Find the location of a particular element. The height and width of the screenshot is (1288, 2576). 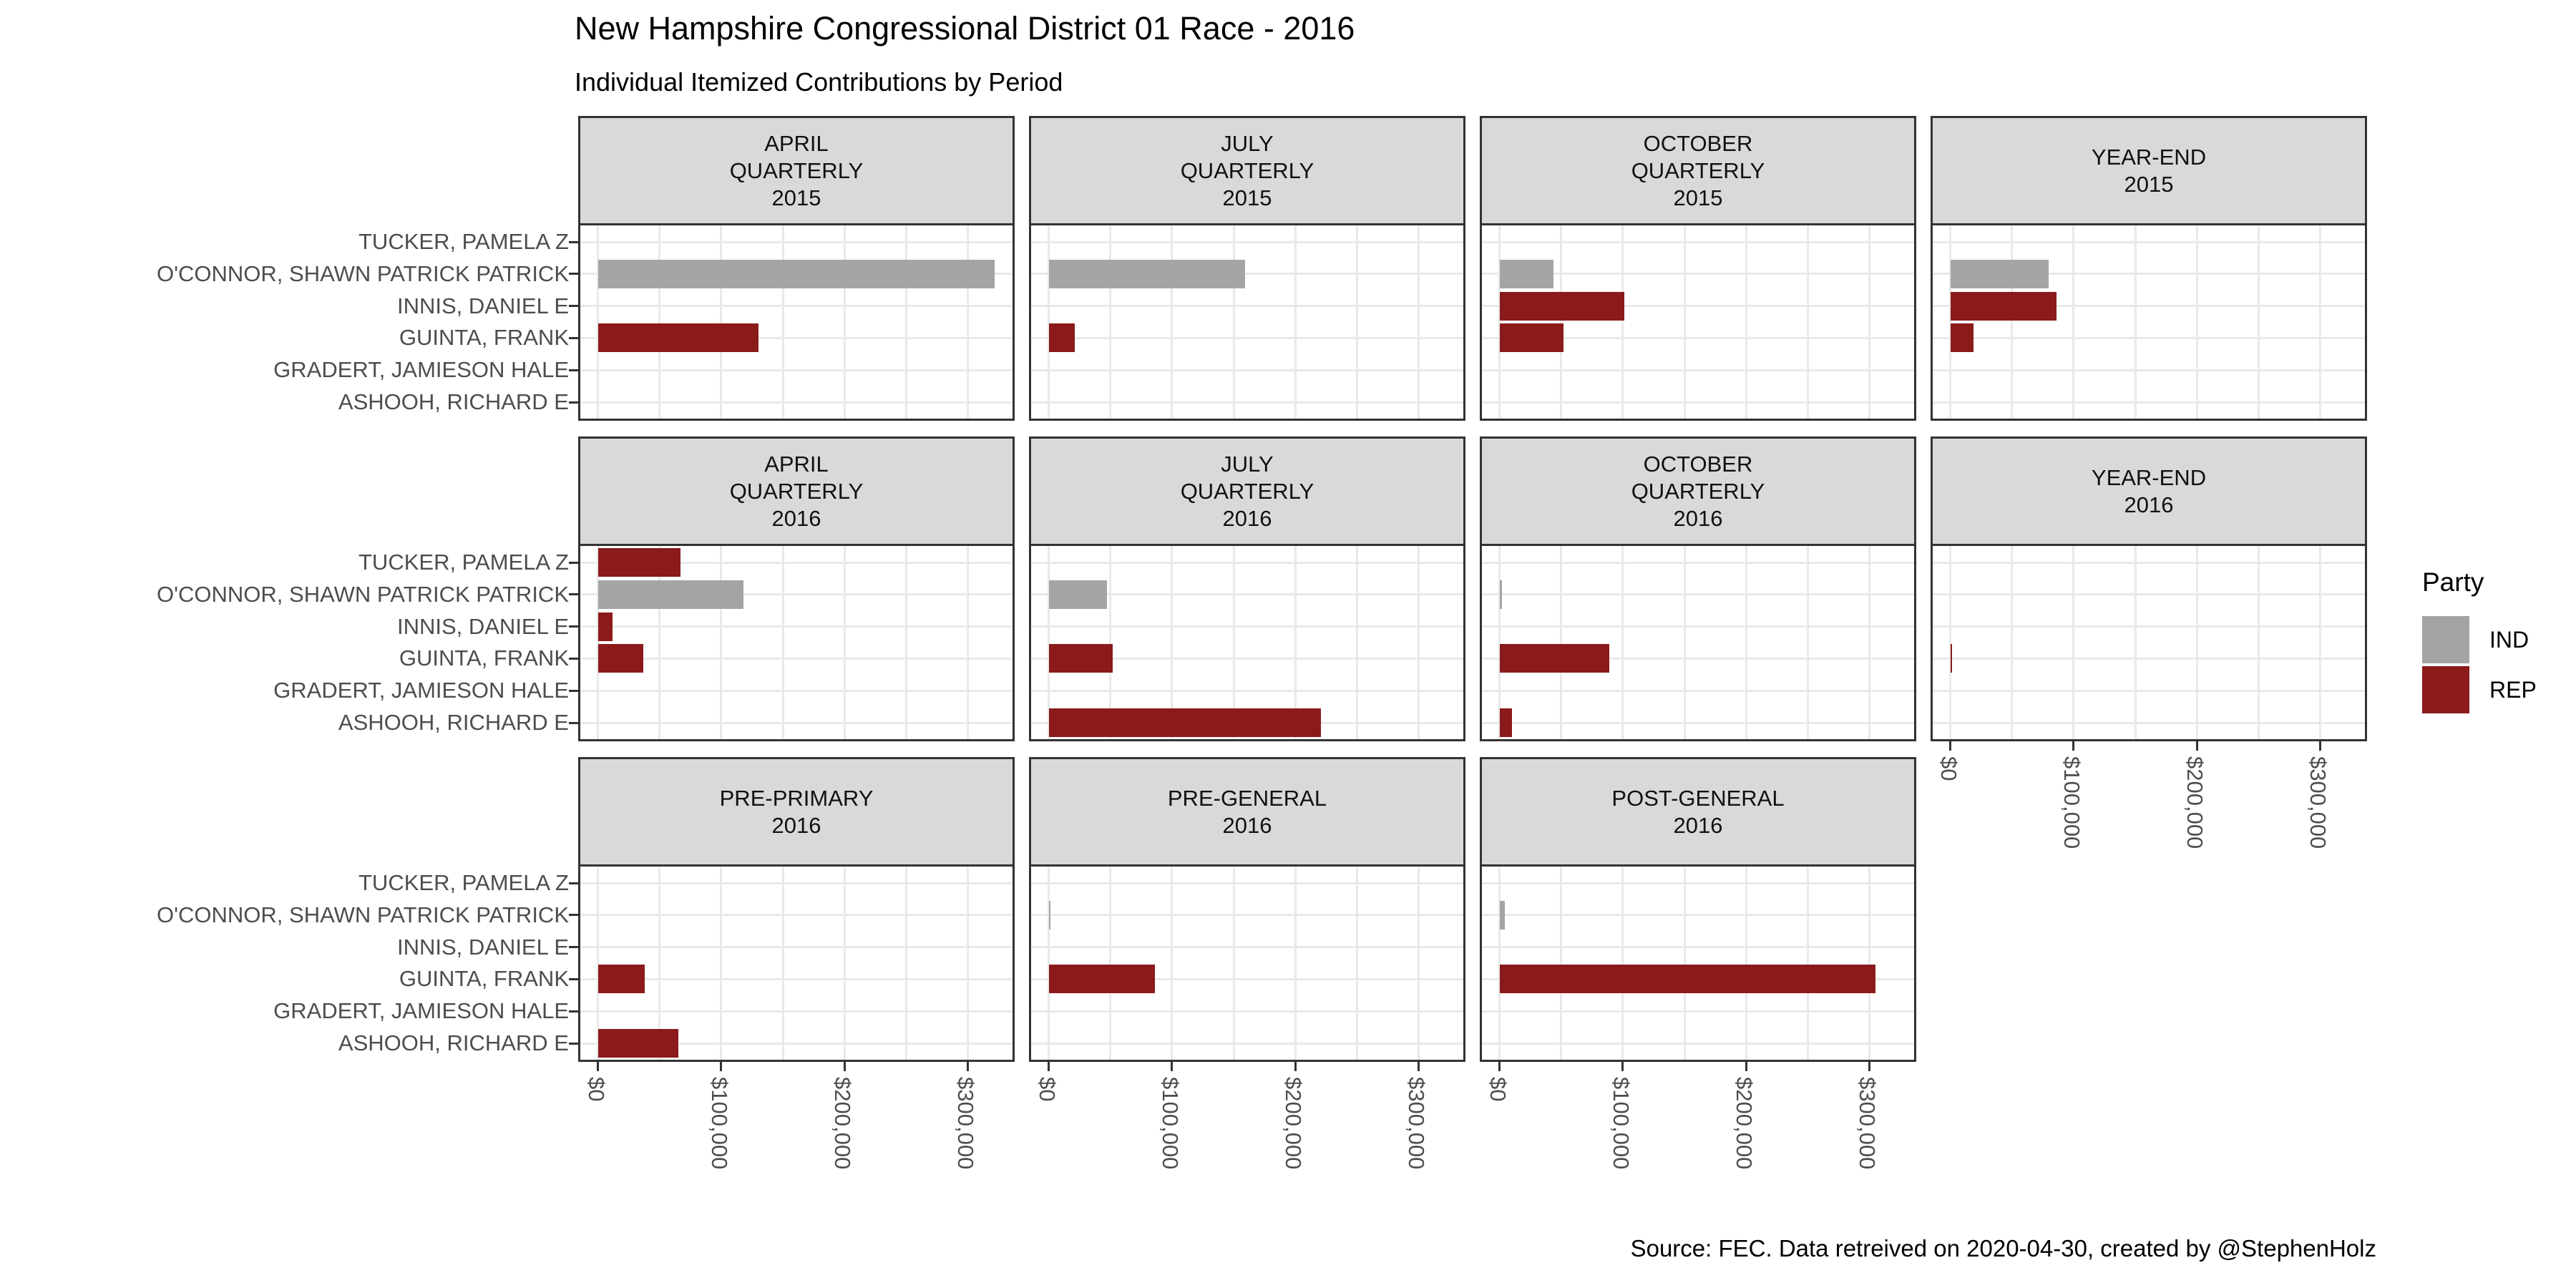

candidate-label: GRADERT, JAMIESON HALE is located at coordinates (421, 1011).